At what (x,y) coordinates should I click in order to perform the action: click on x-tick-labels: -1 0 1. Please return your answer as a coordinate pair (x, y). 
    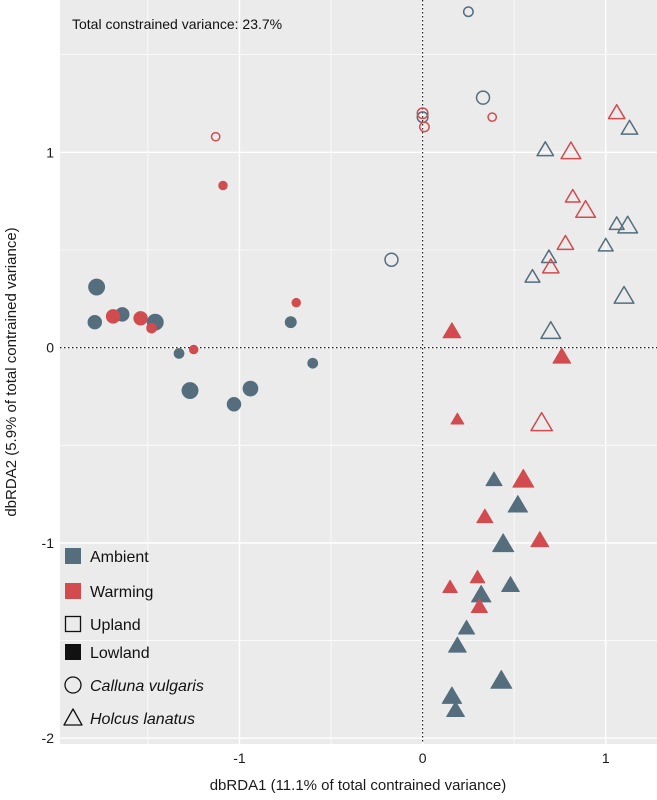
    Looking at the image, I should click on (421, 758).